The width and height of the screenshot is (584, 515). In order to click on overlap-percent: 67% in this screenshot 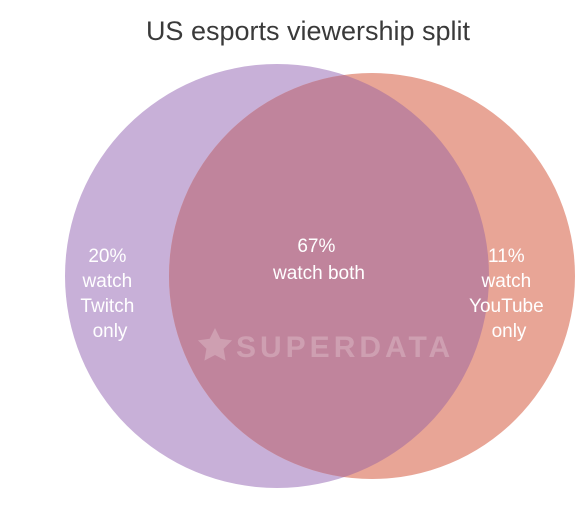, I will do `click(316, 246)`.